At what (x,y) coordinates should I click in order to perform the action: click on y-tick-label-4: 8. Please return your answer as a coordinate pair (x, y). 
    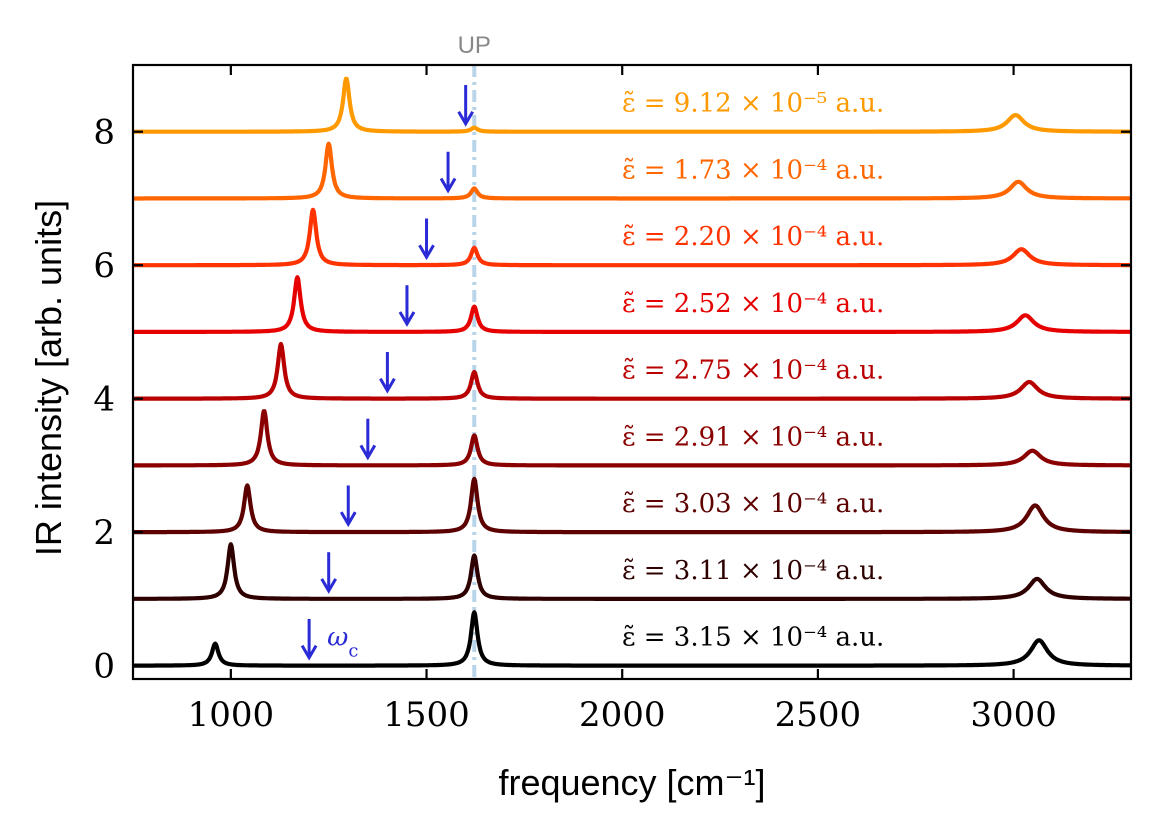
    Looking at the image, I should click on (104, 133).